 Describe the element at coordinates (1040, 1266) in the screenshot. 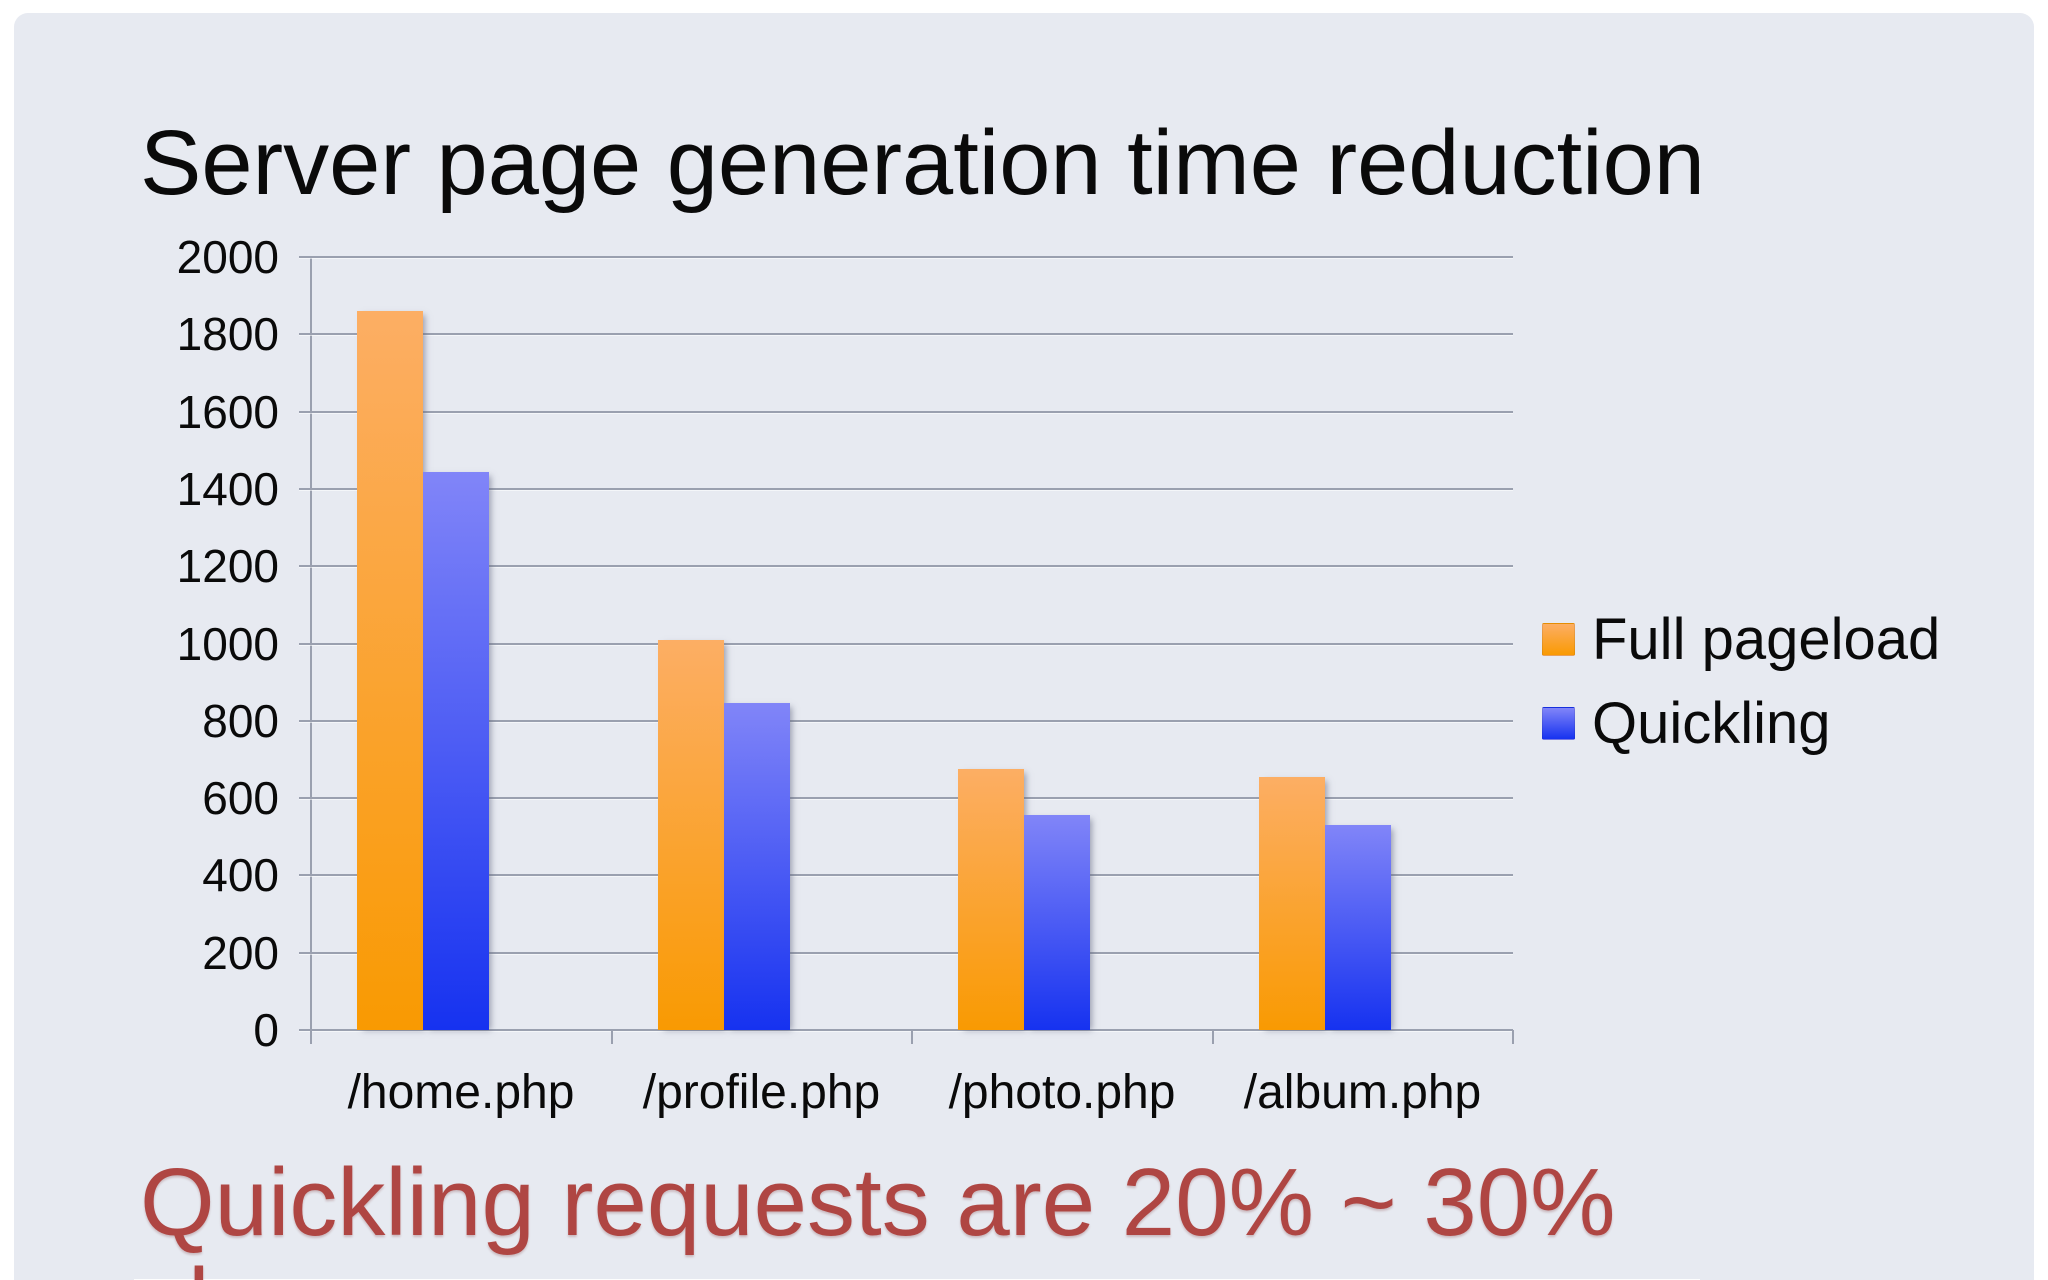

I see `note-line-2: cheaper` at that location.